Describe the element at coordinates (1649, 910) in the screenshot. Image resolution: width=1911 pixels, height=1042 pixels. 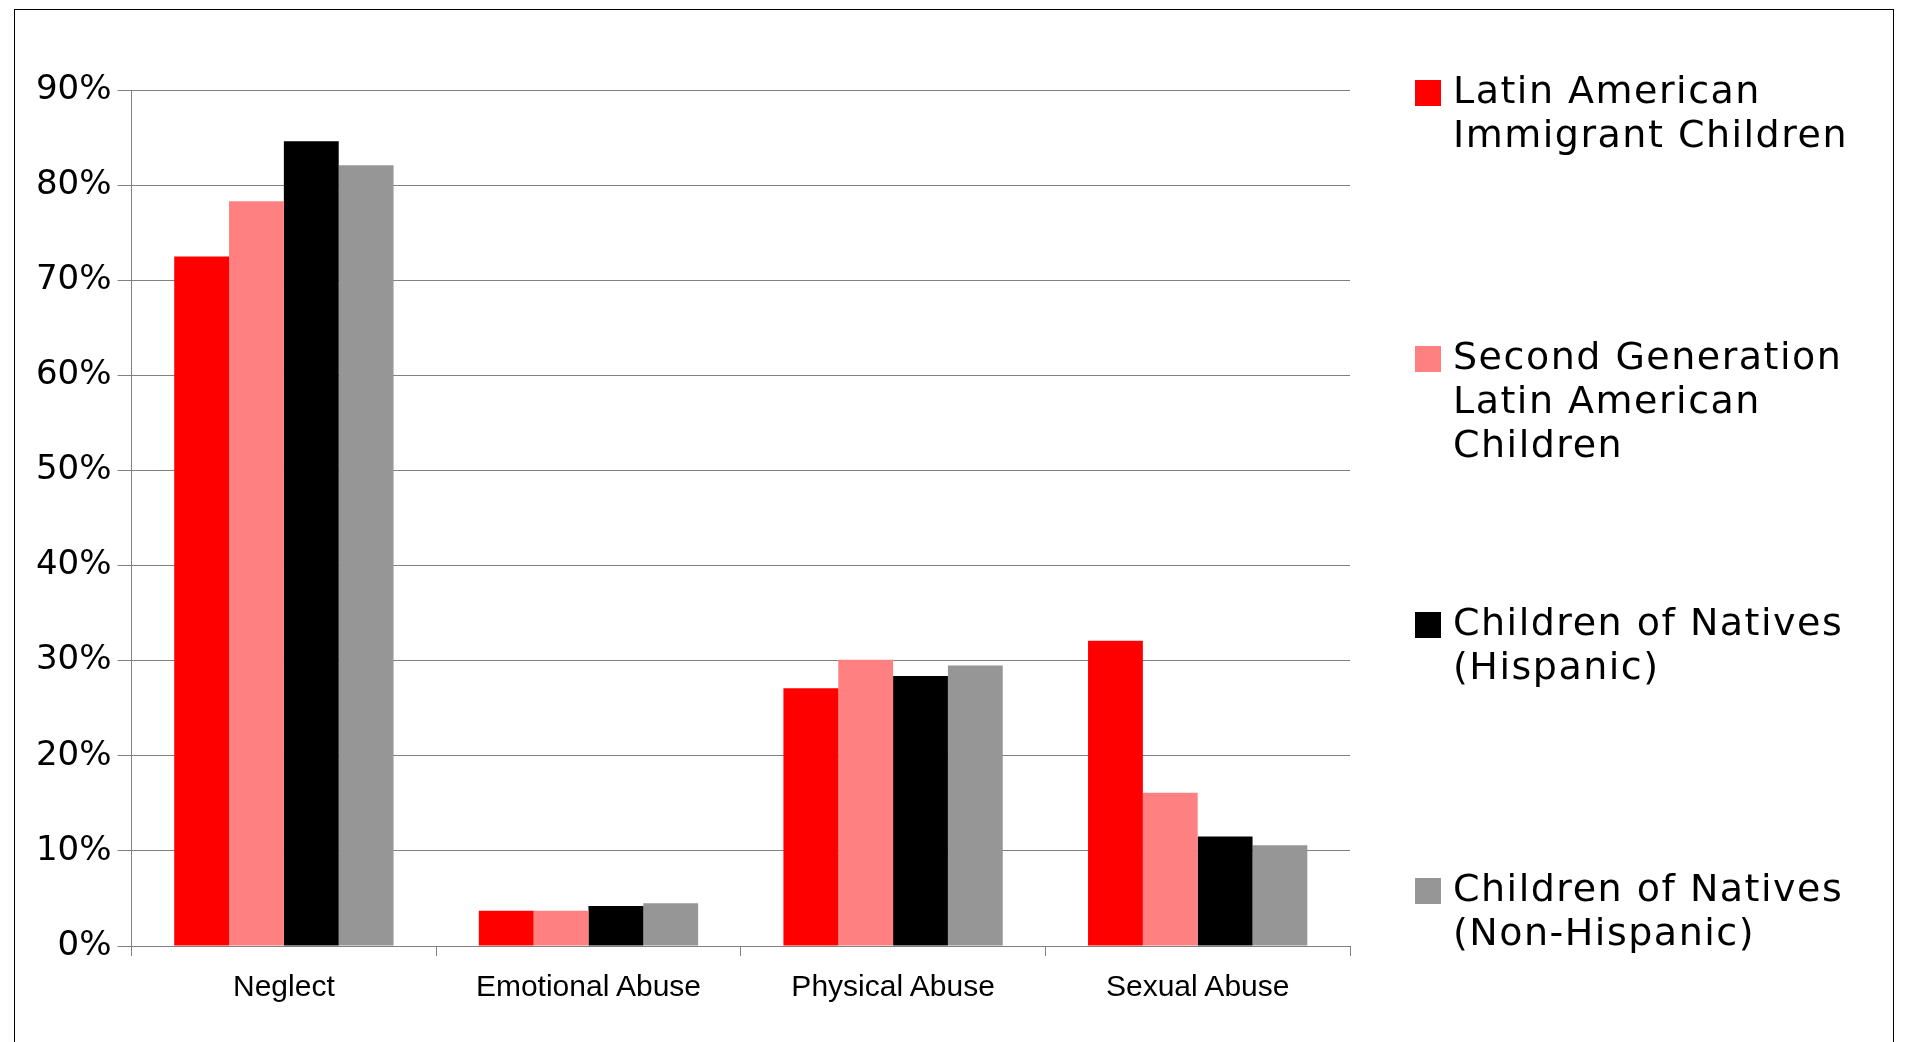
I see `legend-label: Children of Natives (Non-Hispanic)` at that location.